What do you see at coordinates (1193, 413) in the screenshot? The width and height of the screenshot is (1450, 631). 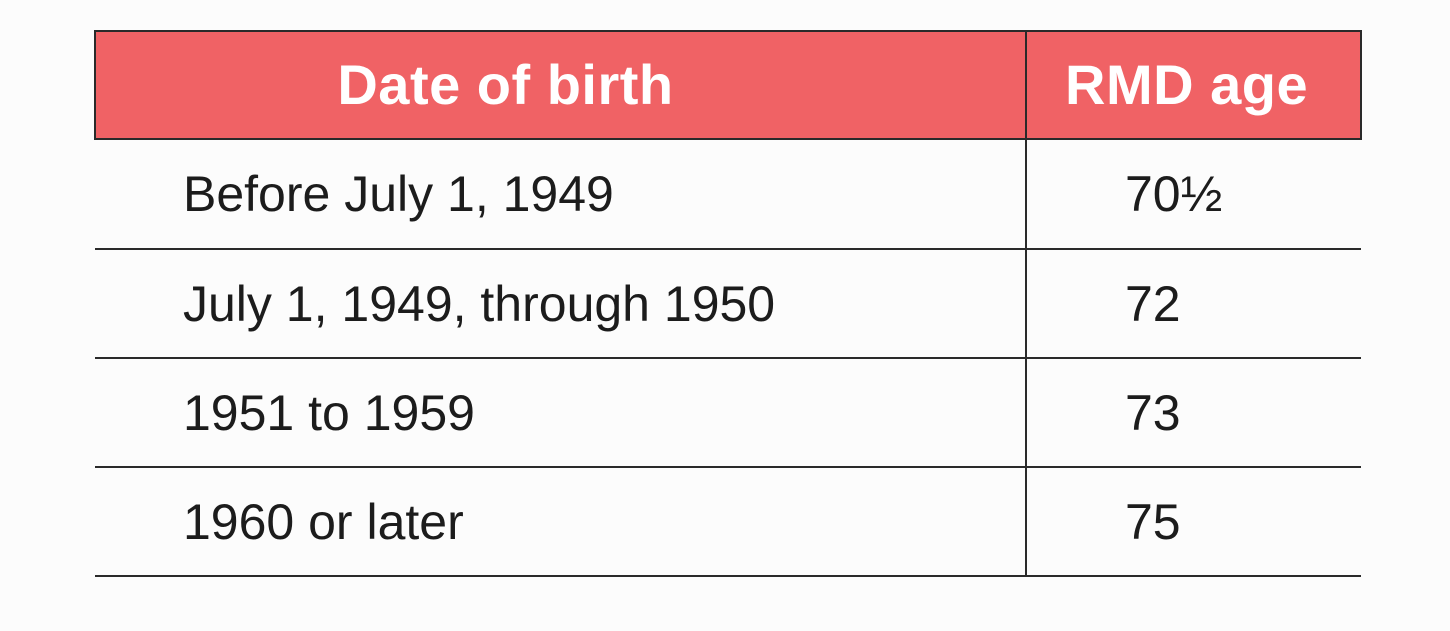 I see `rmd-age-cell: 73` at bounding box center [1193, 413].